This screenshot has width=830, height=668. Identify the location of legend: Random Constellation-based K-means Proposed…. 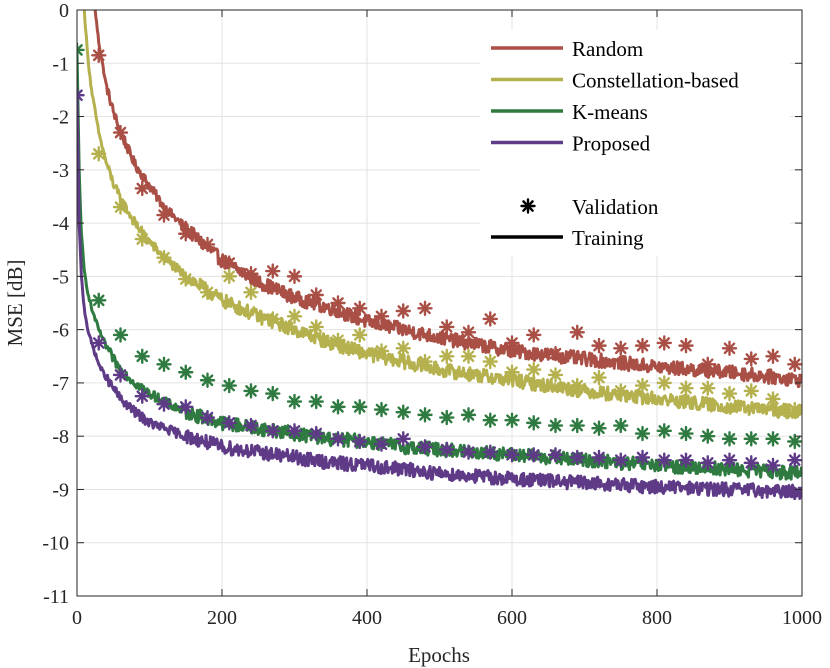
(635, 143).